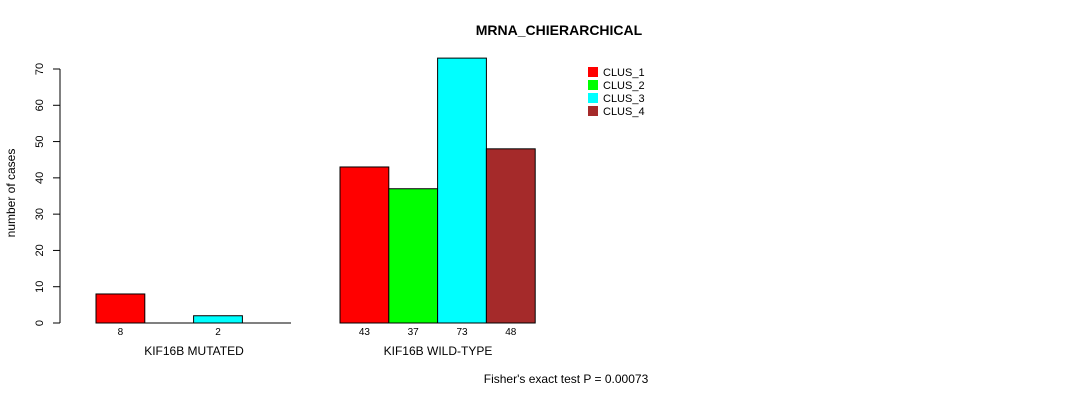 The image size is (1090, 400). I want to click on legend-label: CLUS_1, so click(624, 73).